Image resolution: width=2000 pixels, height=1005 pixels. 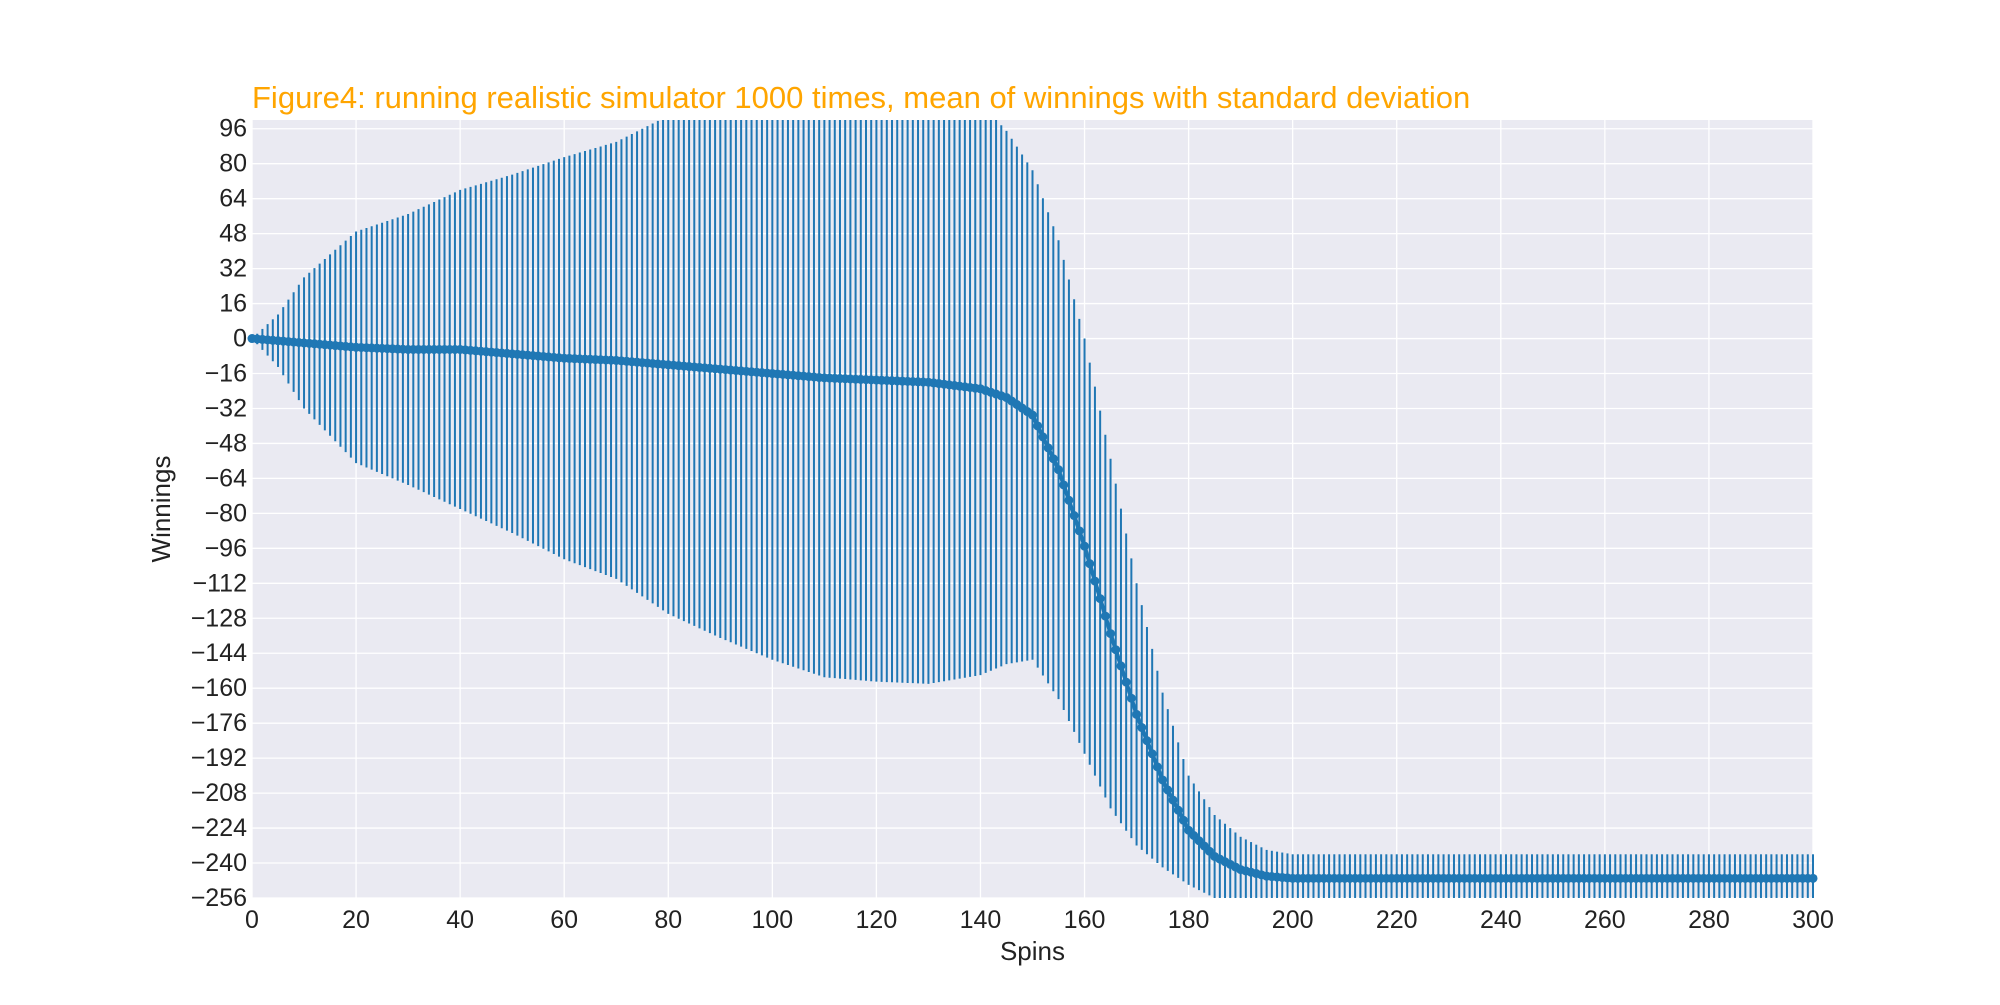 What do you see at coordinates (226, 408) in the screenshot?
I see `y-tick-label: −32` at bounding box center [226, 408].